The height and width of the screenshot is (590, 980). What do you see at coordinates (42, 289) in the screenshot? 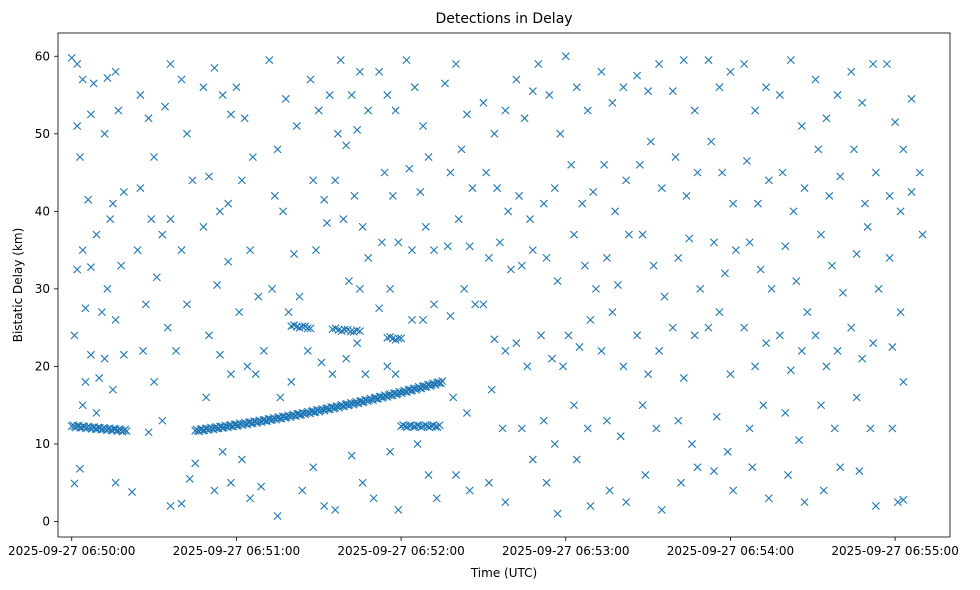
I see `y-tick-label: 30` at bounding box center [42, 289].